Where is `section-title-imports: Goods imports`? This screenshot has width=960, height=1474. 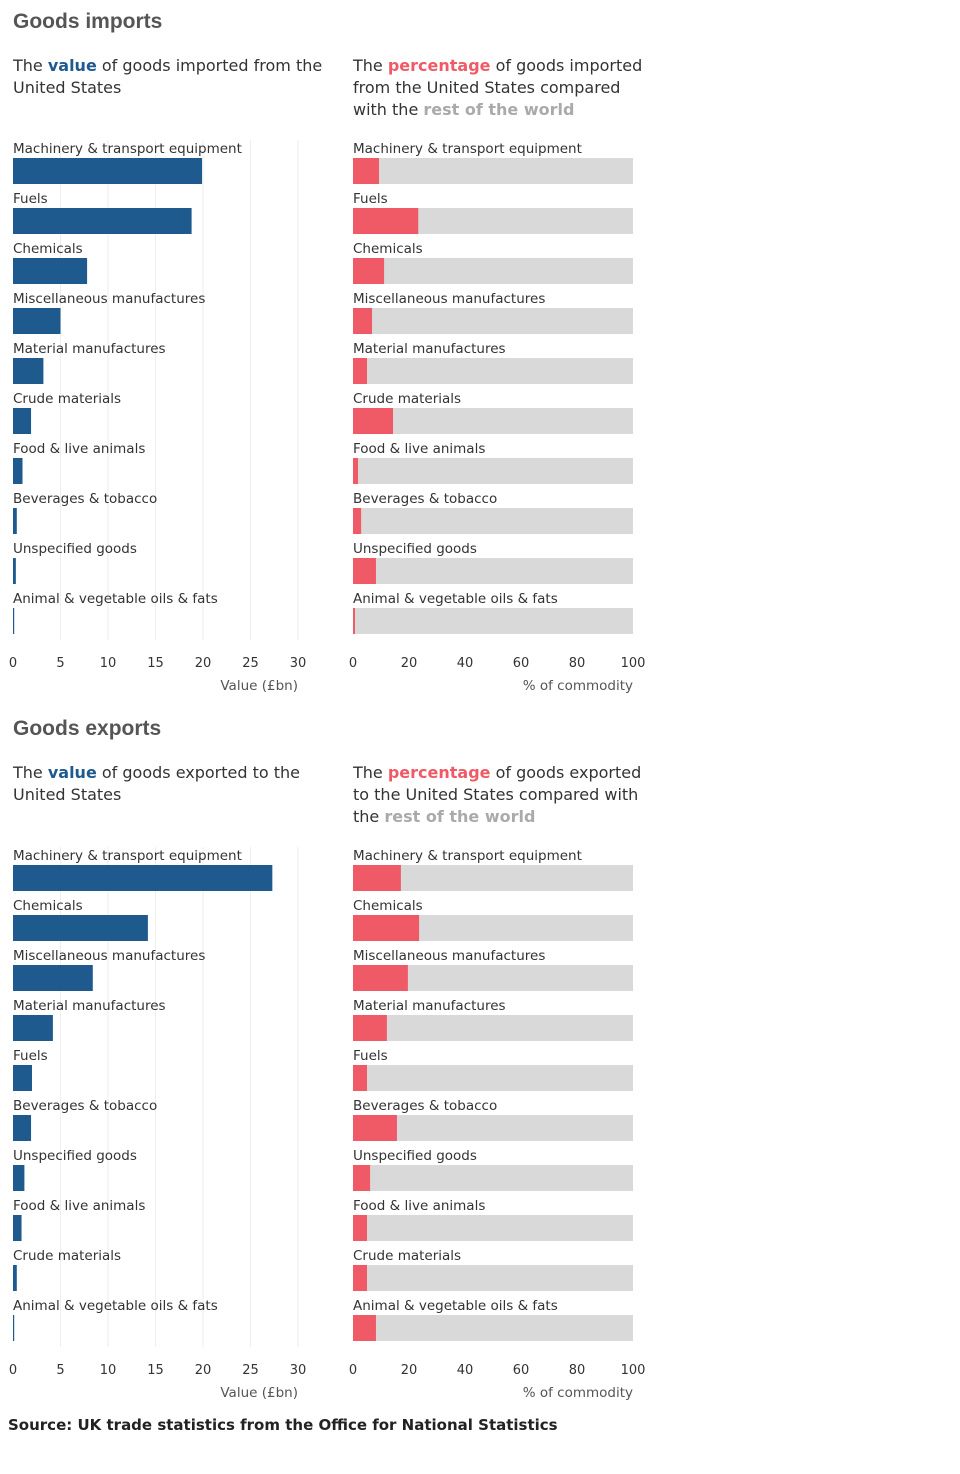 section-title-imports: Goods imports is located at coordinates (88, 21).